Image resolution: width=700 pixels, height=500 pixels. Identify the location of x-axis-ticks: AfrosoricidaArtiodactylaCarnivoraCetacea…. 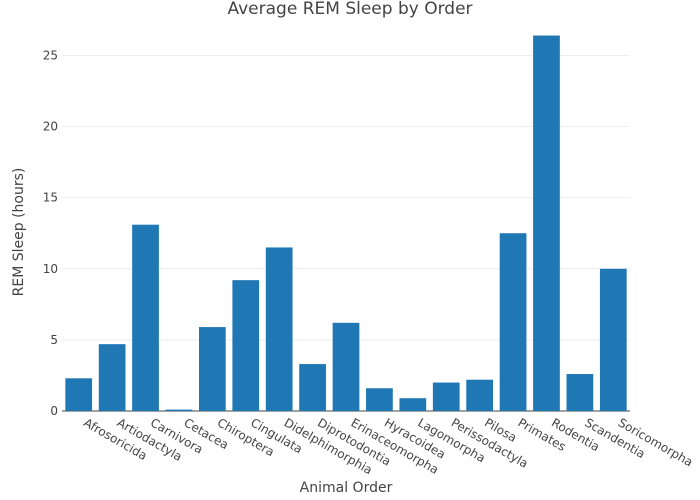
(388, 446).